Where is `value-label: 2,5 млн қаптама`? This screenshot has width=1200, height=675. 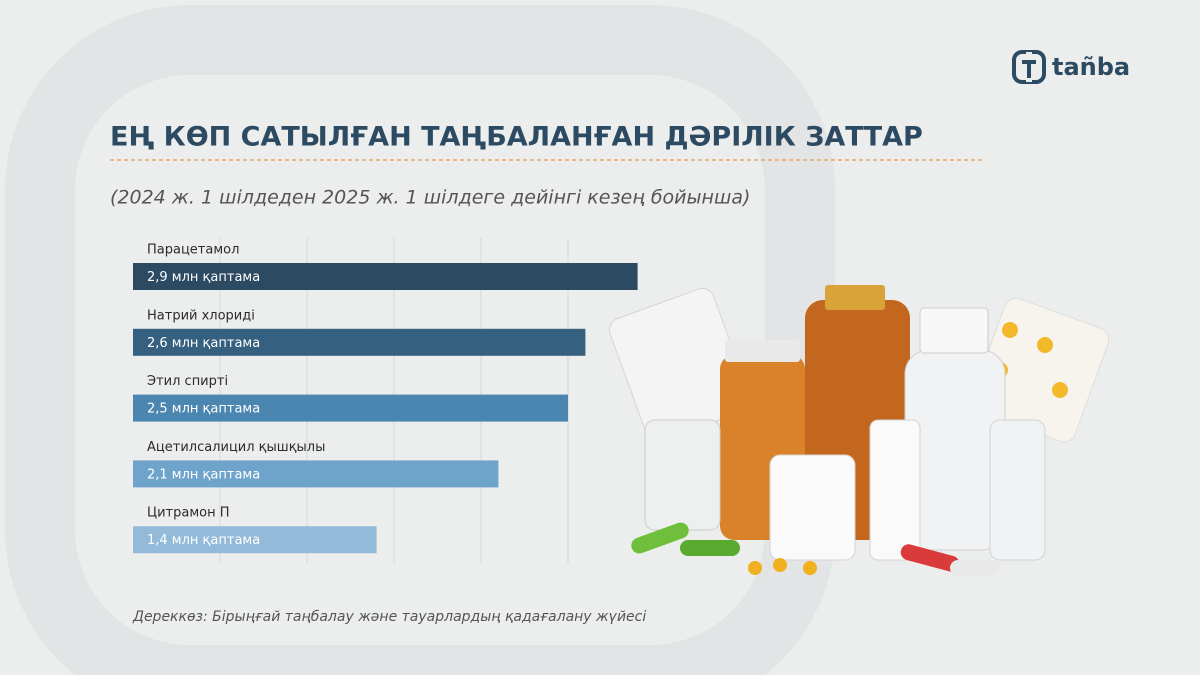
value-label: 2,5 млн қаптама is located at coordinates (203, 409).